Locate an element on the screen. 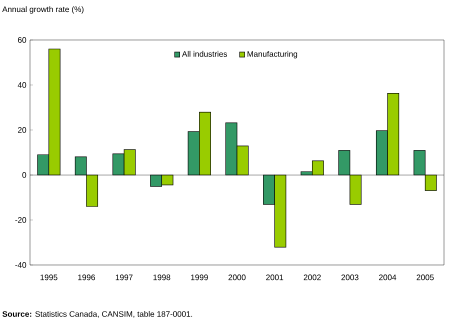  x-tick-label: 2004 is located at coordinates (387, 277).